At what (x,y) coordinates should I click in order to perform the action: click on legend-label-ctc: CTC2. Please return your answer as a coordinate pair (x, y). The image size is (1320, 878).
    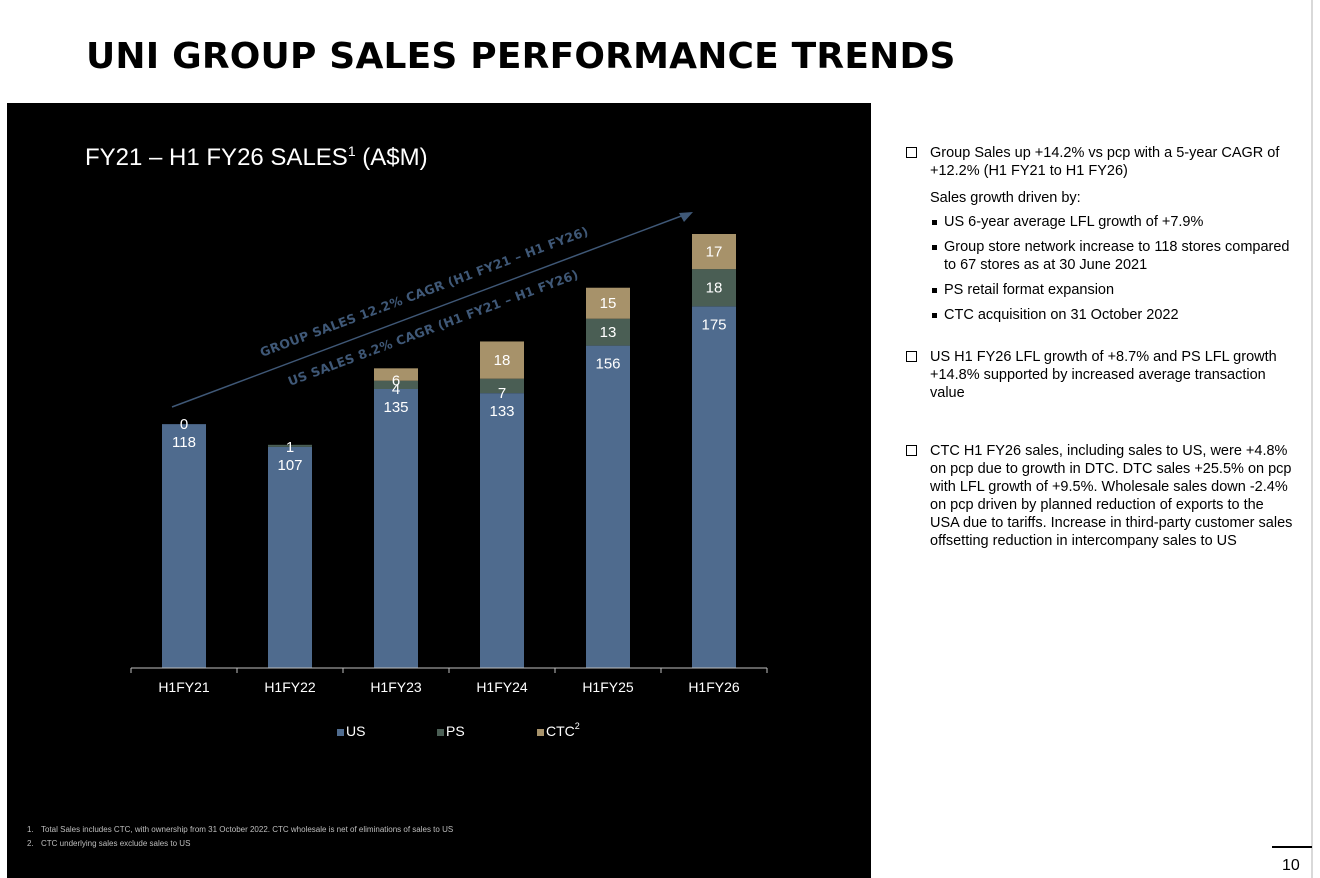
    Looking at the image, I should click on (563, 730).